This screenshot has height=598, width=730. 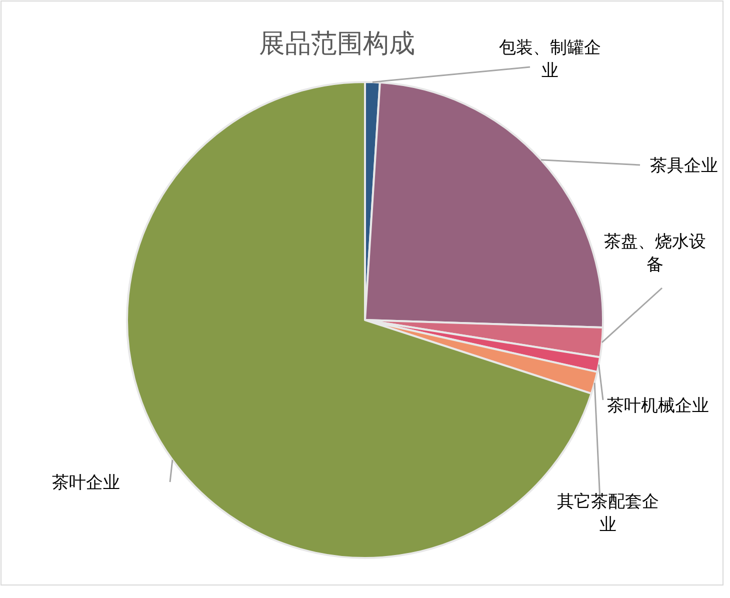 I want to click on slice-label: 茶叶企业, so click(x=86, y=483).